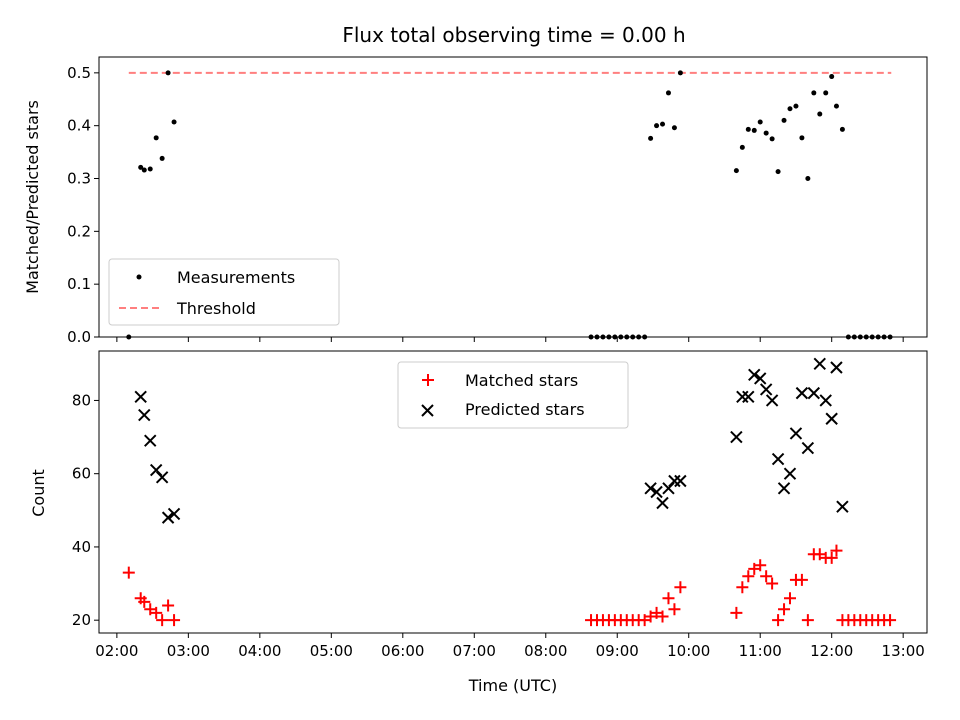 The height and width of the screenshot is (720, 960). I want to click on top-y-tick-label: 0.2, so click(79, 231).